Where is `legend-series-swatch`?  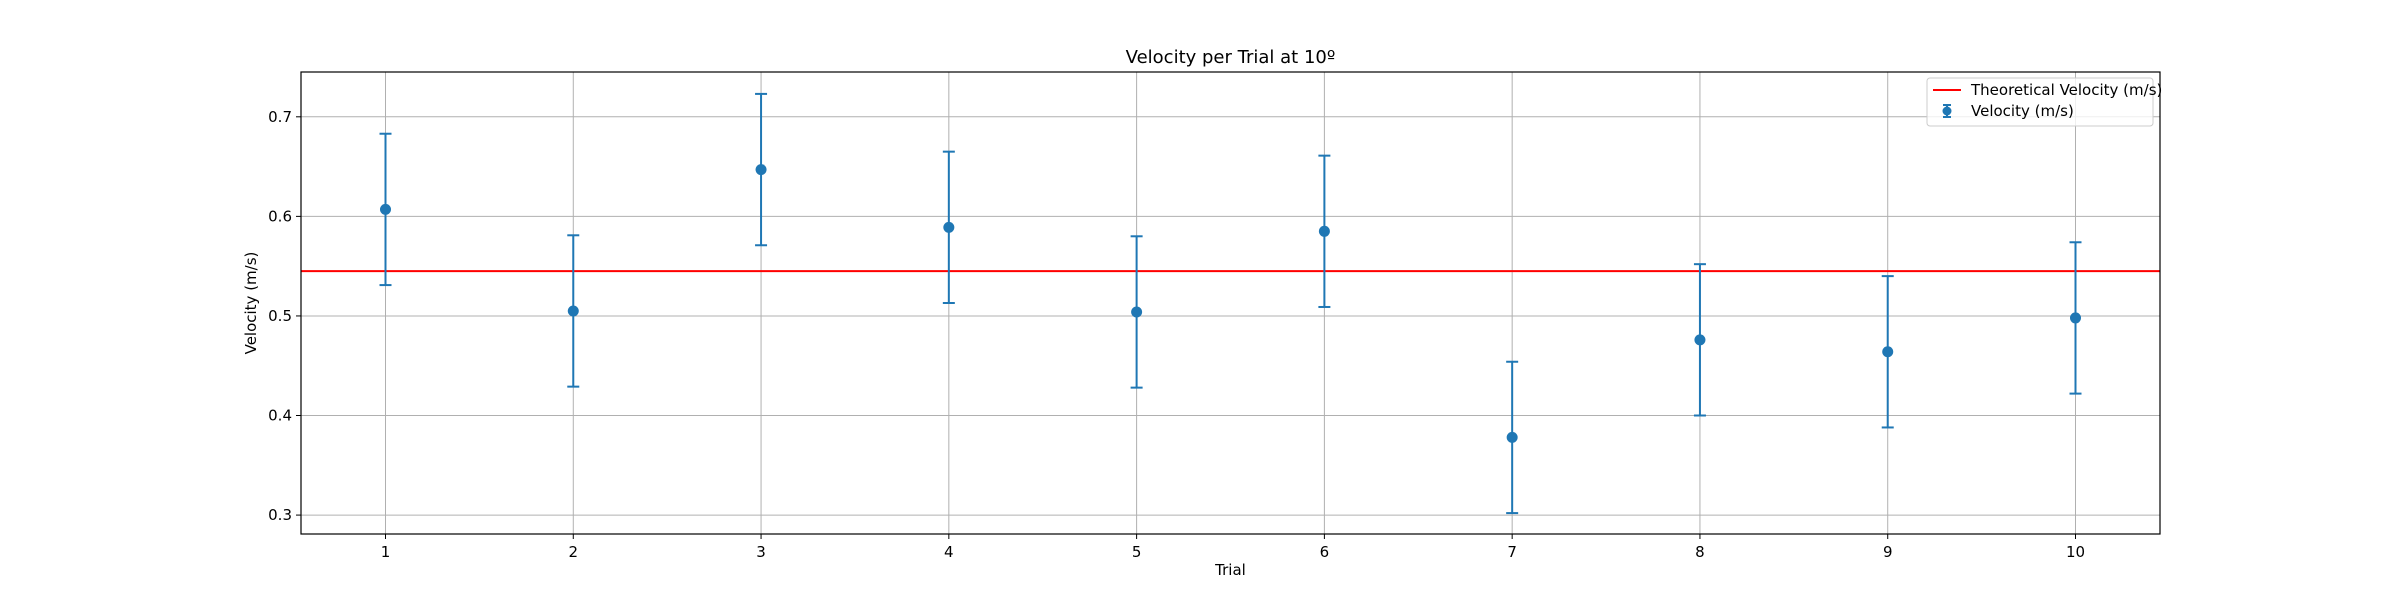 legend-series-swatch is located at coordinates (1947, 111).